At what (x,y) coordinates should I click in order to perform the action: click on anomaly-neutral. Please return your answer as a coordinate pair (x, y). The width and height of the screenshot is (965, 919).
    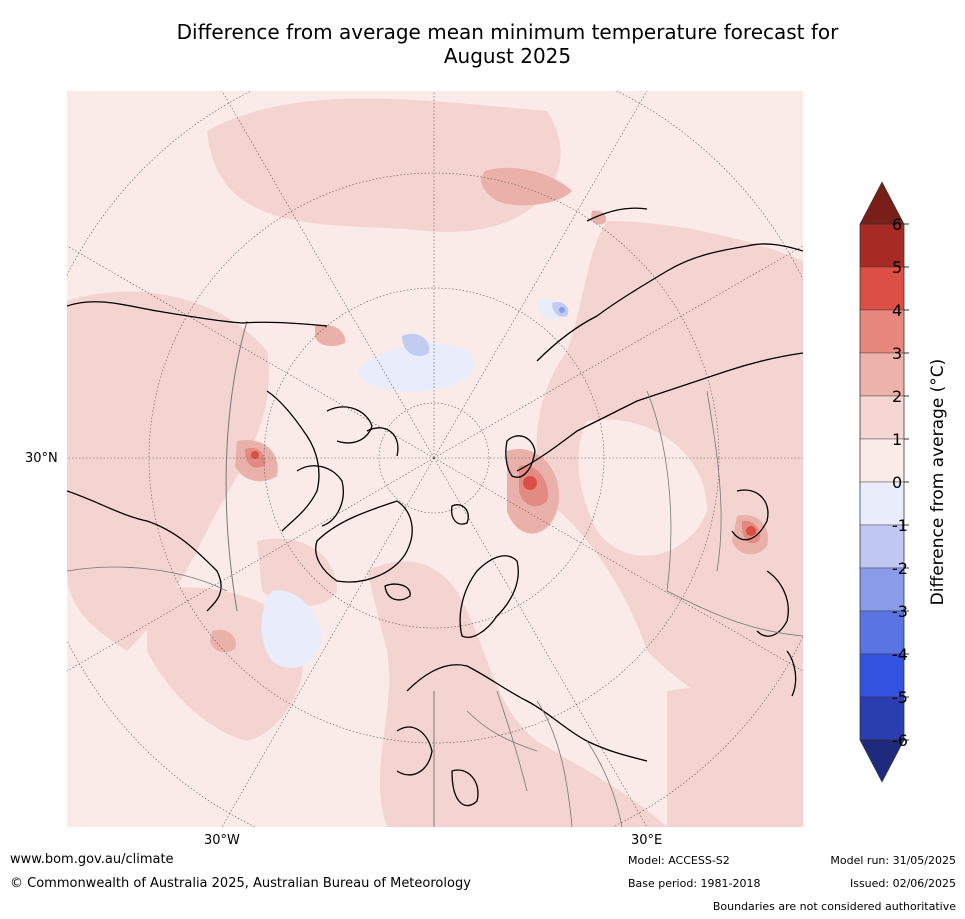
    Looking at the image, I should click on (507, 455).